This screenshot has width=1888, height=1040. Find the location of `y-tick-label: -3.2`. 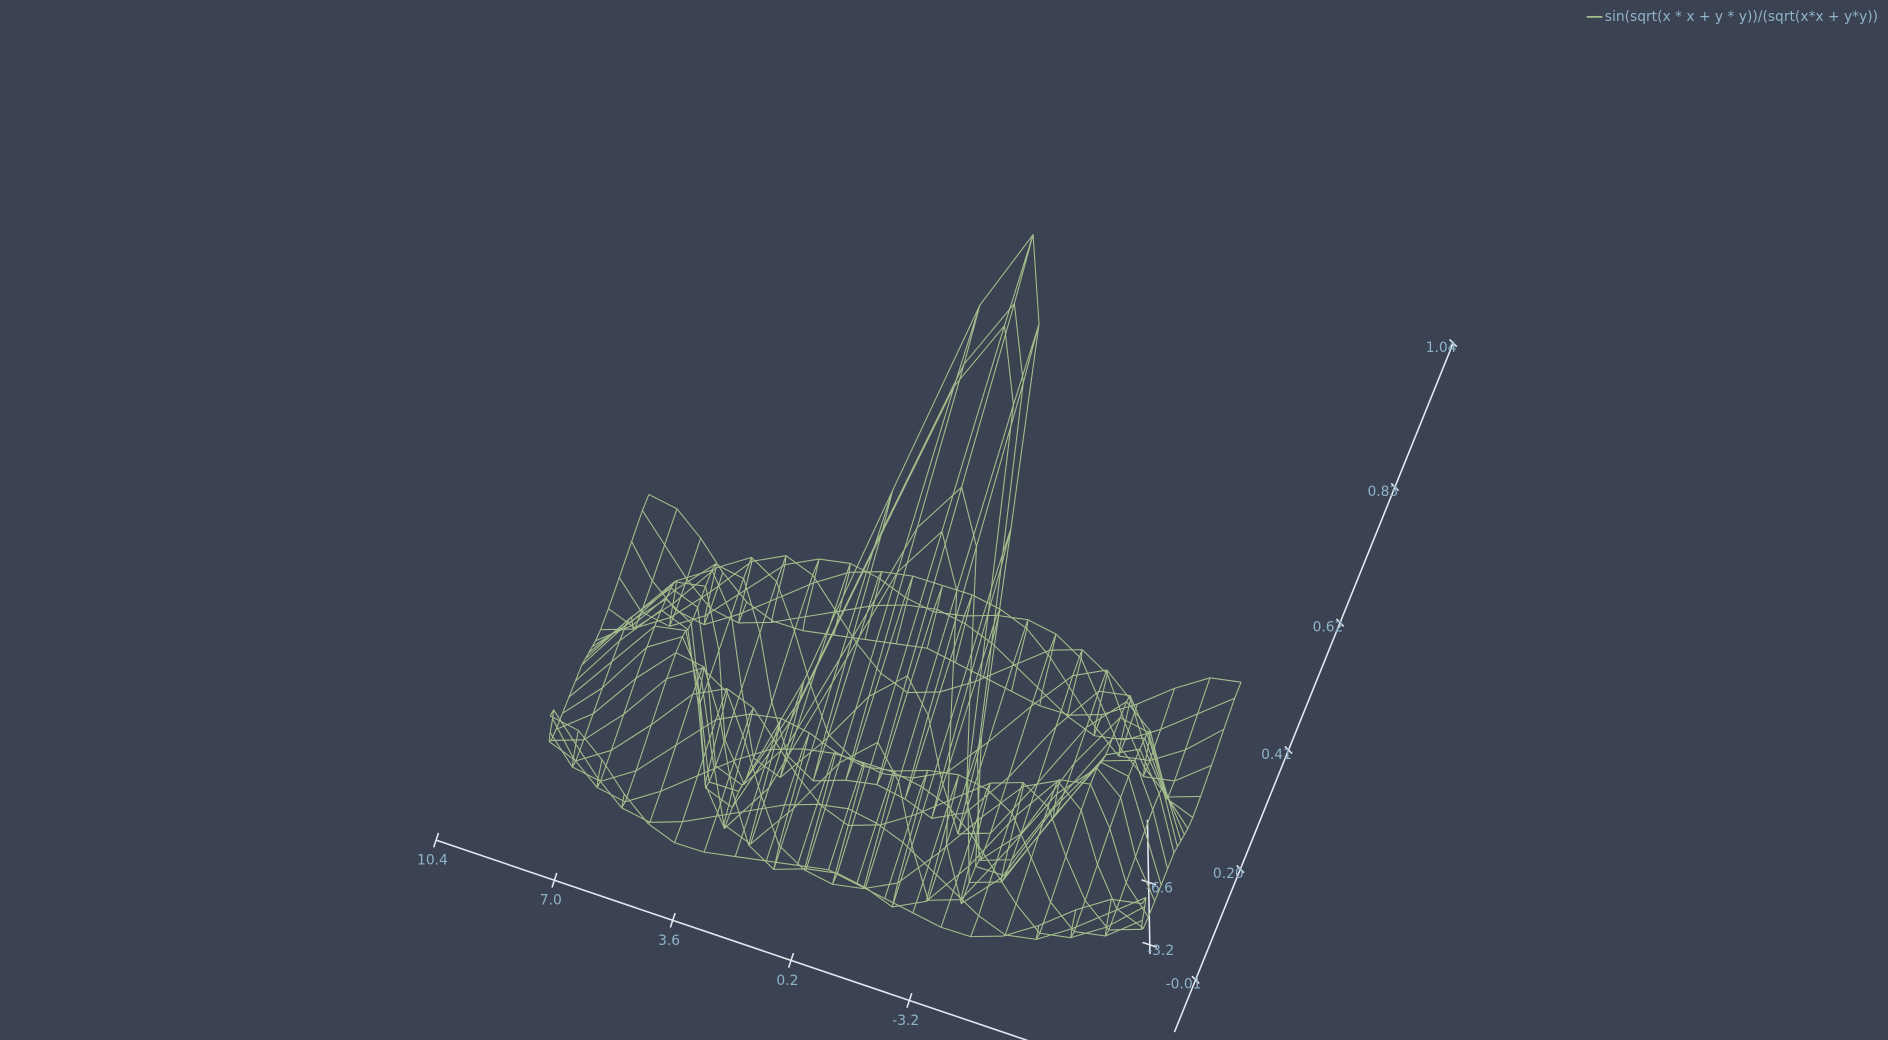

y-tick-label: -3.2 is located at coordinates (1160, 951).